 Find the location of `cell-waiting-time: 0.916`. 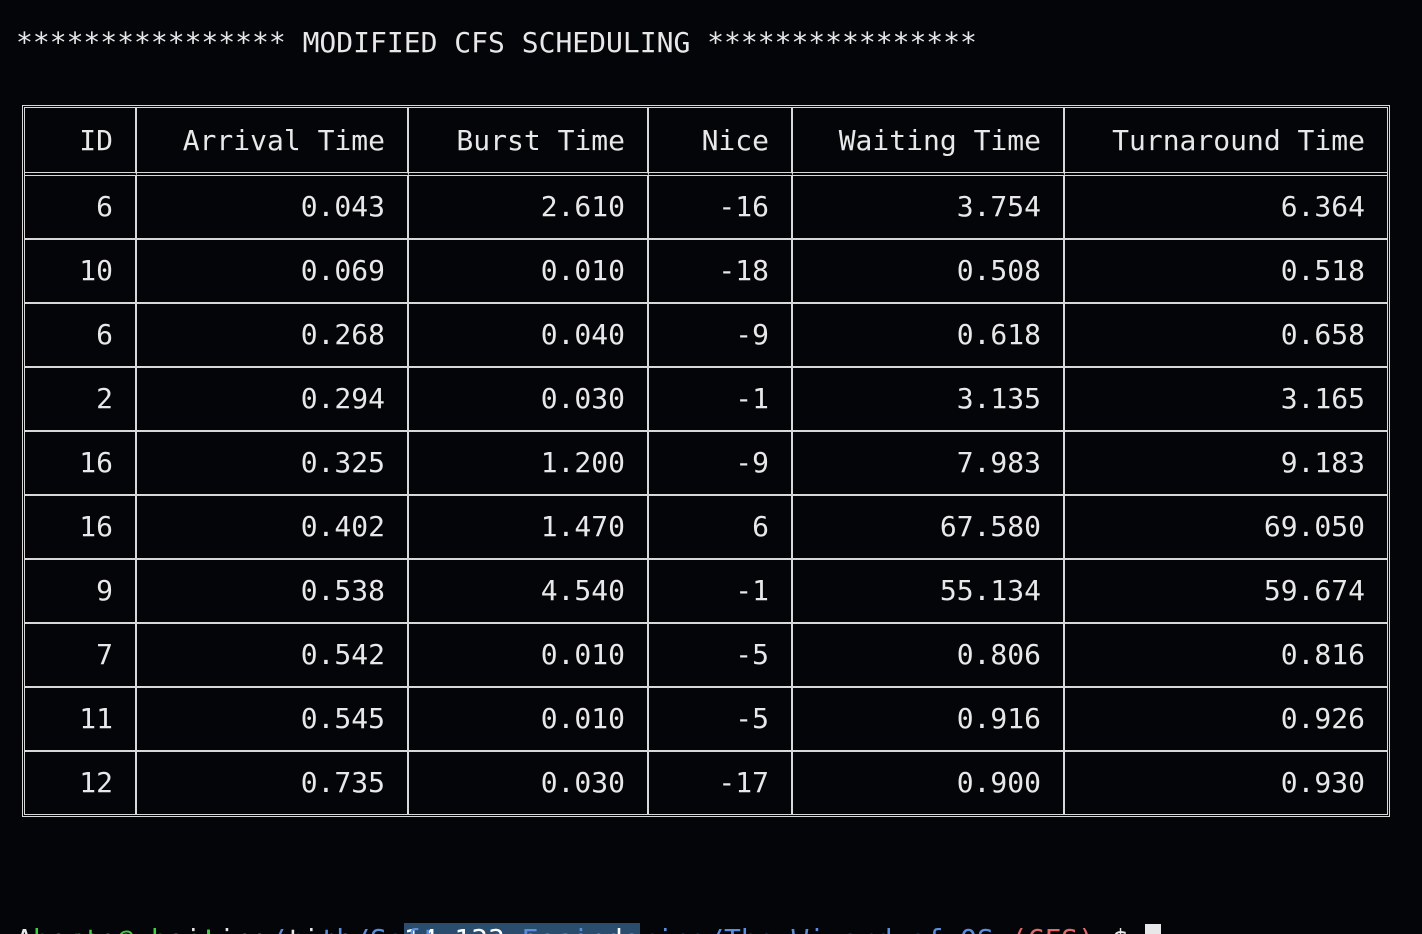

cell-waiting-time: 0.916 is located at coordinates (929, 720).